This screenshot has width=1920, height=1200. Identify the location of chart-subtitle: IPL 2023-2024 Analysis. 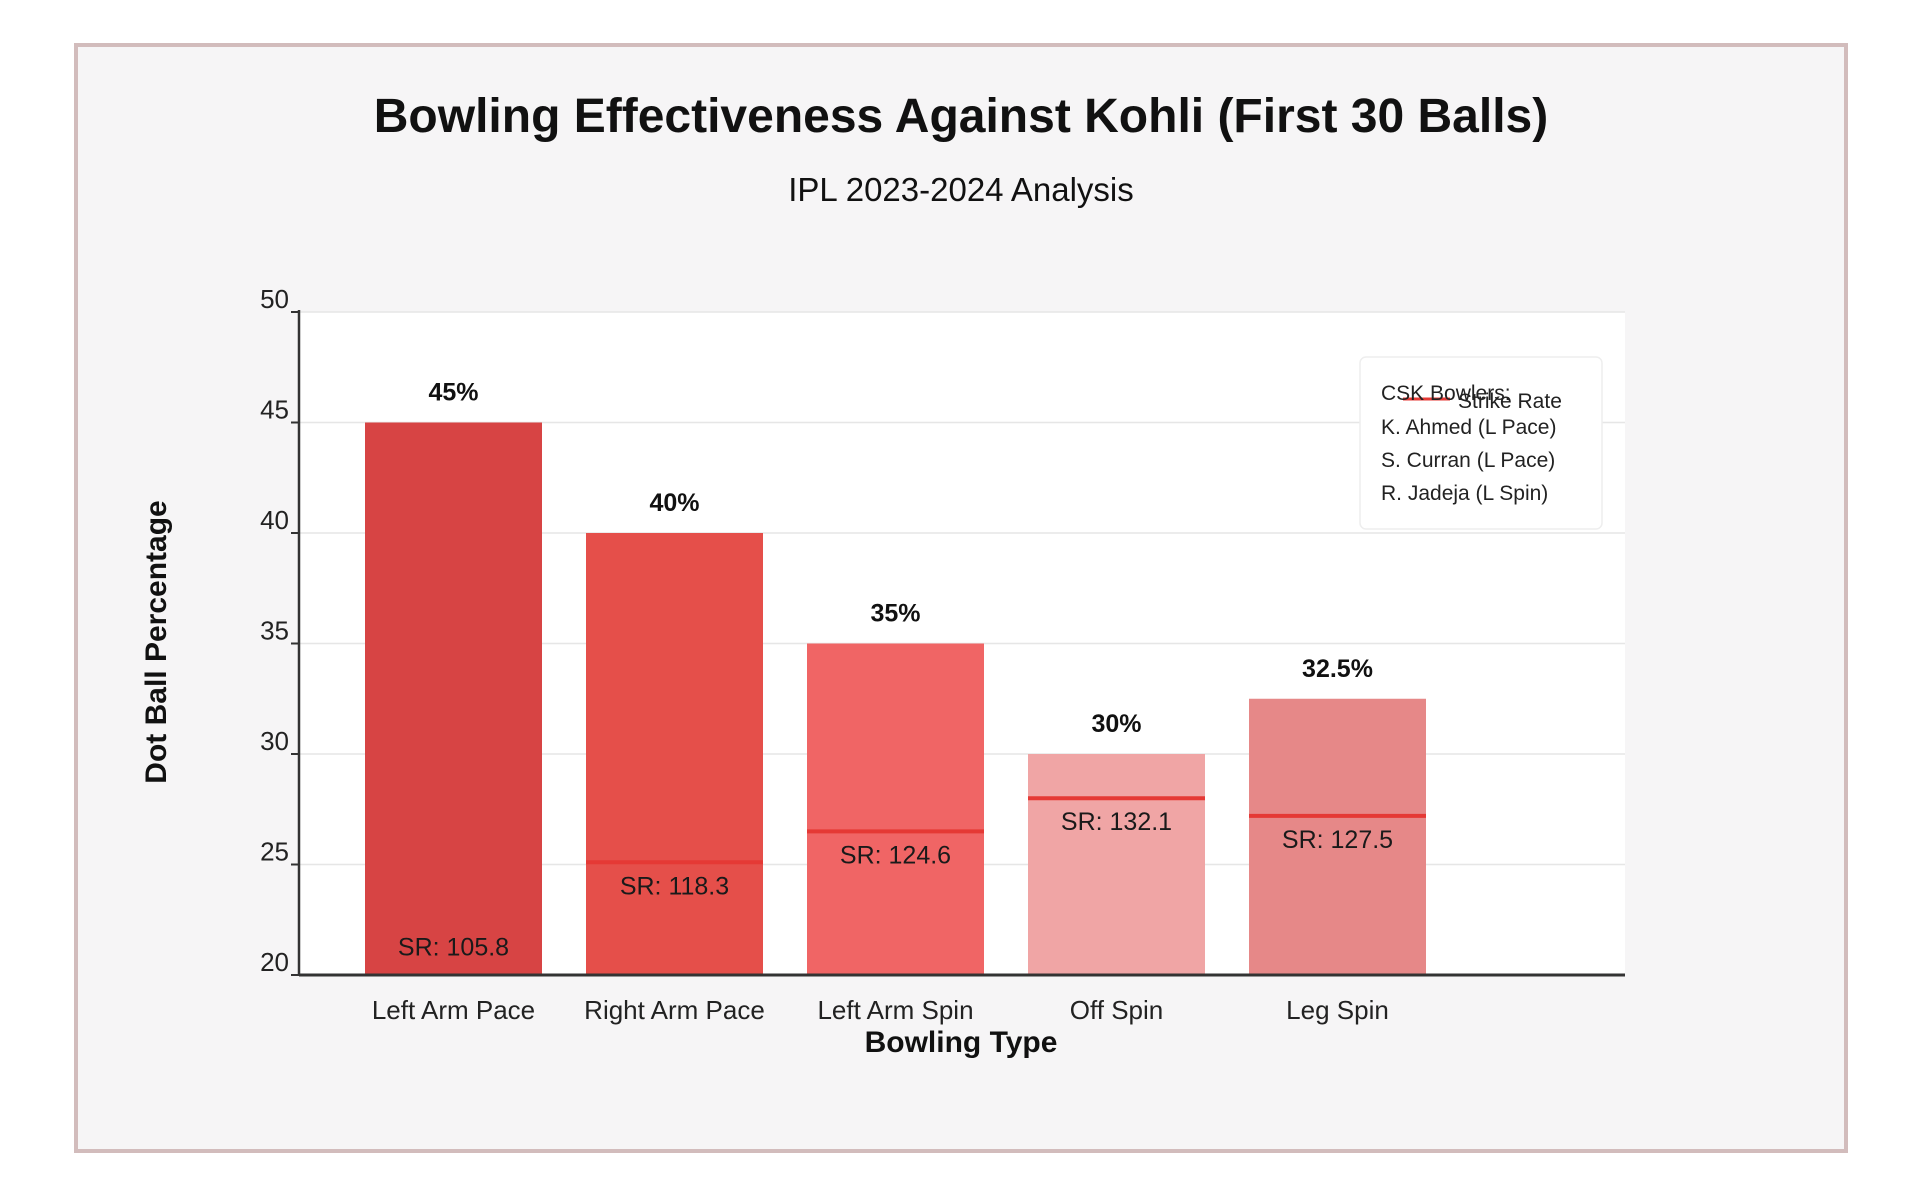
(961, 189).